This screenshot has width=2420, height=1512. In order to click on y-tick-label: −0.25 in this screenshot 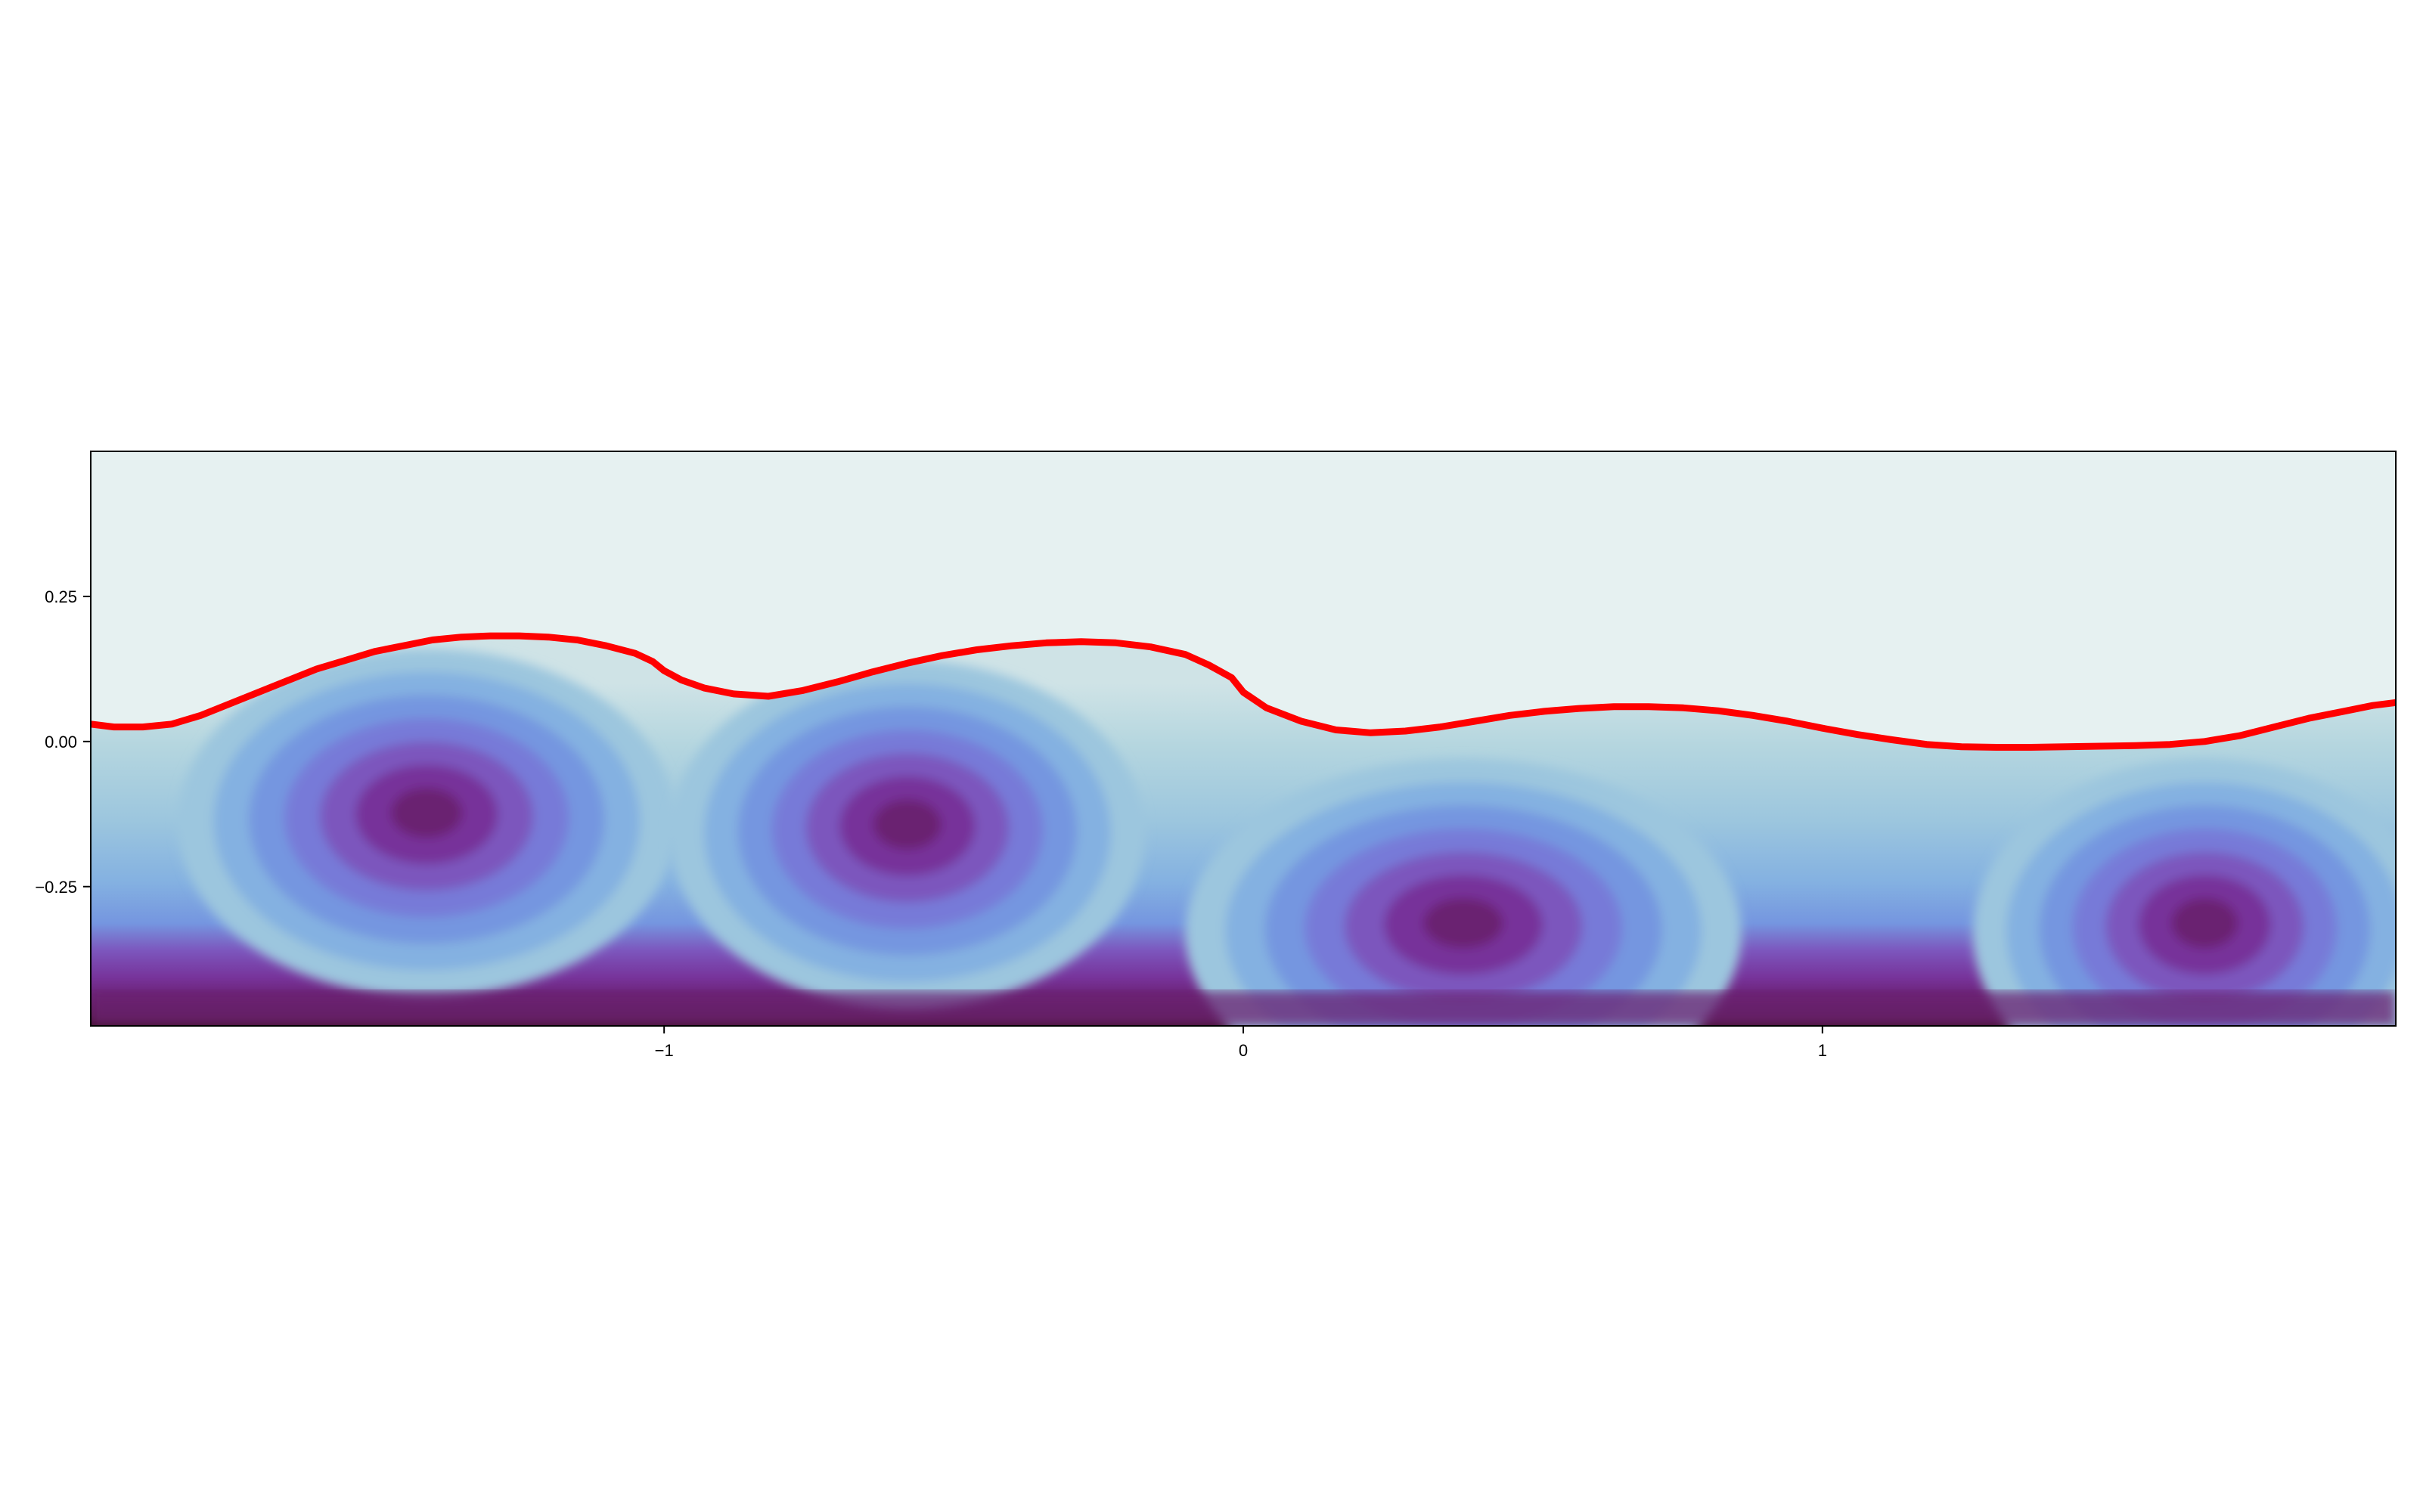, I will do `click(56, 887)`.